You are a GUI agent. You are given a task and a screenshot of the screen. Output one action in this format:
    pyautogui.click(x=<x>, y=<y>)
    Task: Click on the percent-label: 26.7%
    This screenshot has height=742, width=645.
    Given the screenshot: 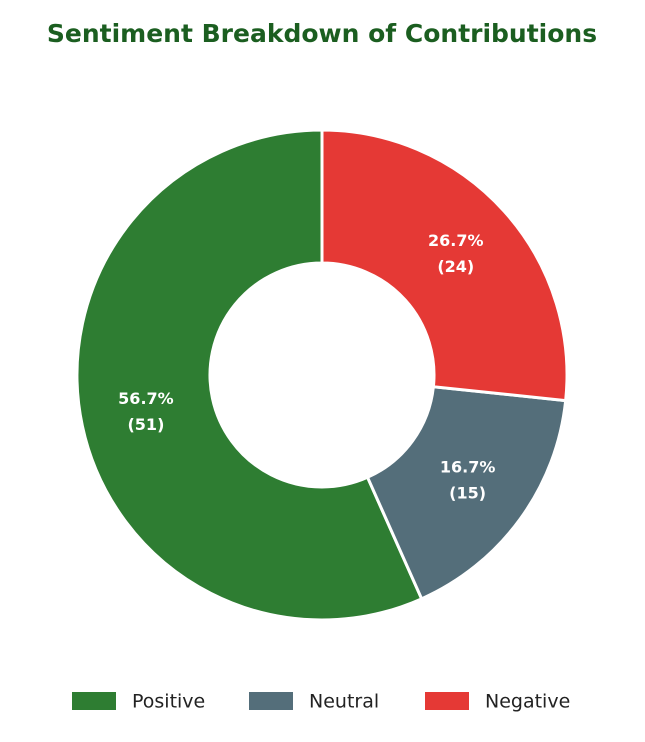 What is the action you would take?
    pyautogui.click(x=456, y=240)
    